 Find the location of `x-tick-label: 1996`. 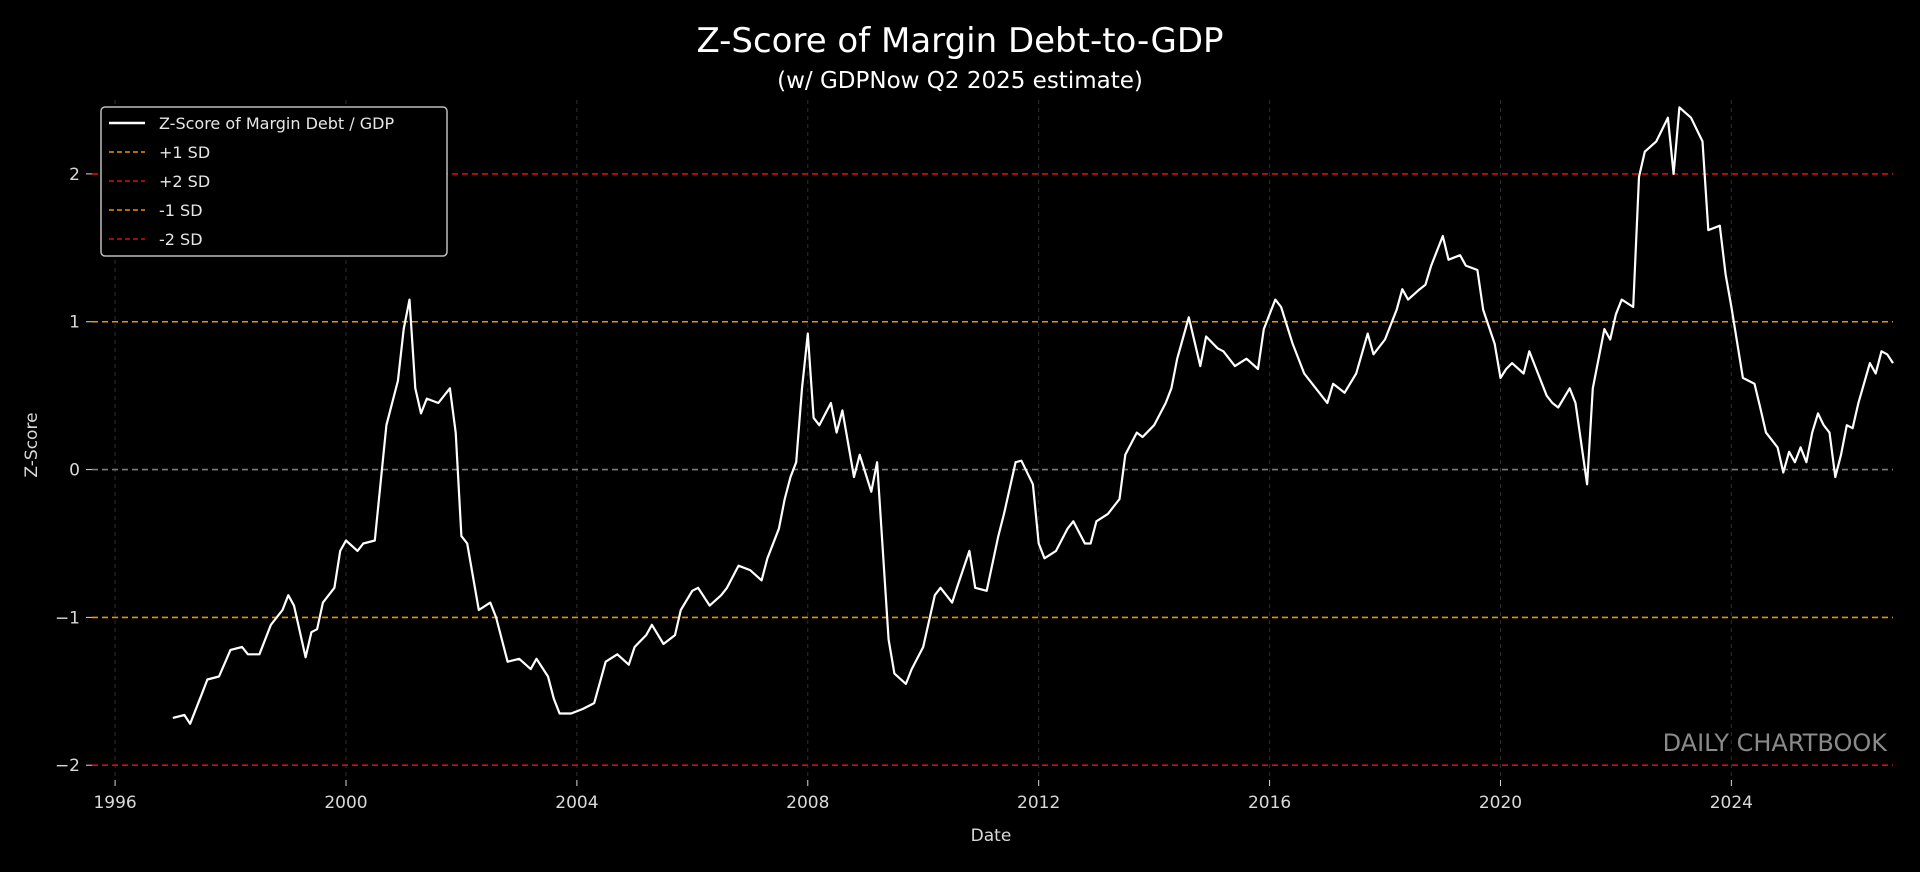

x-tick-label: 1996 is located at coordinates (114, 803).